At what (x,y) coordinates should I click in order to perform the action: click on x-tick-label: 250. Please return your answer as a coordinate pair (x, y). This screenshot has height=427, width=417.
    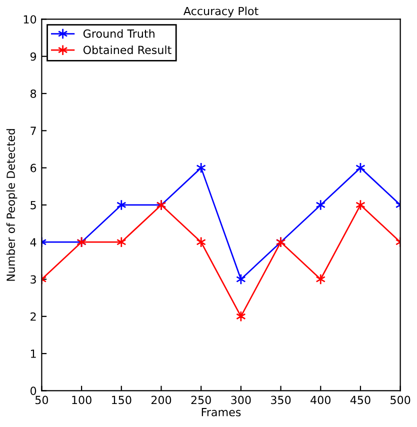
    Looking at the image, I should click on (201, 400).